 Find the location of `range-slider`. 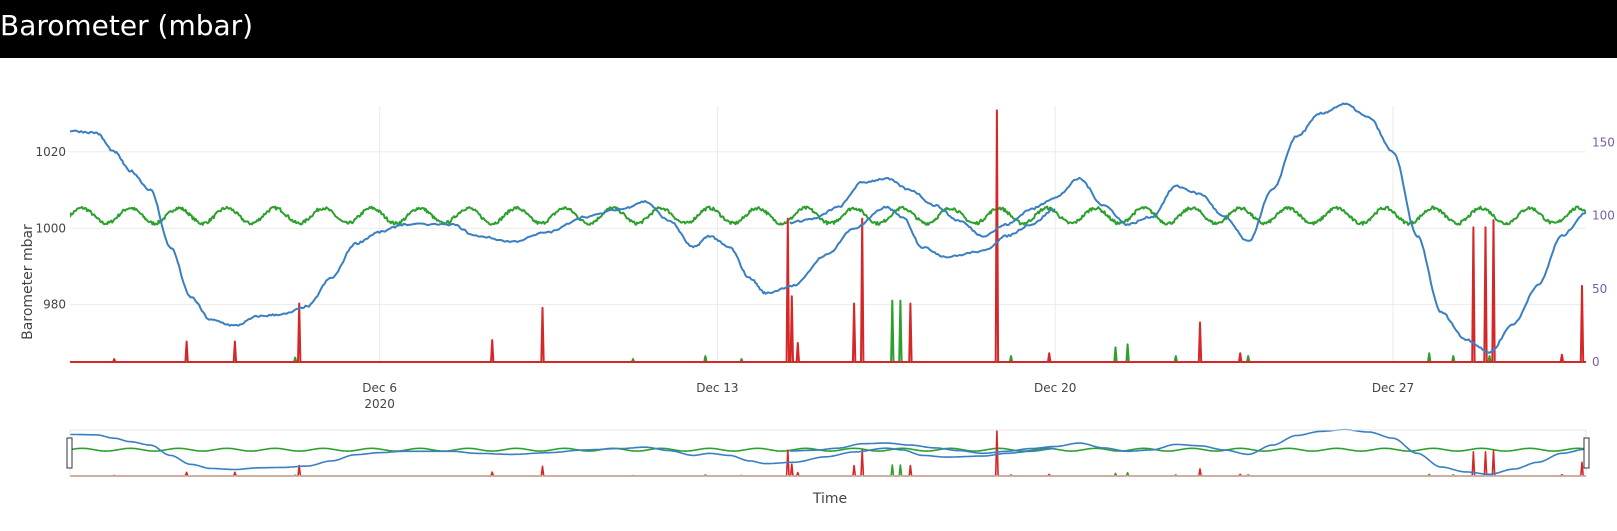

range-slider is located at coordinates (828, 452).